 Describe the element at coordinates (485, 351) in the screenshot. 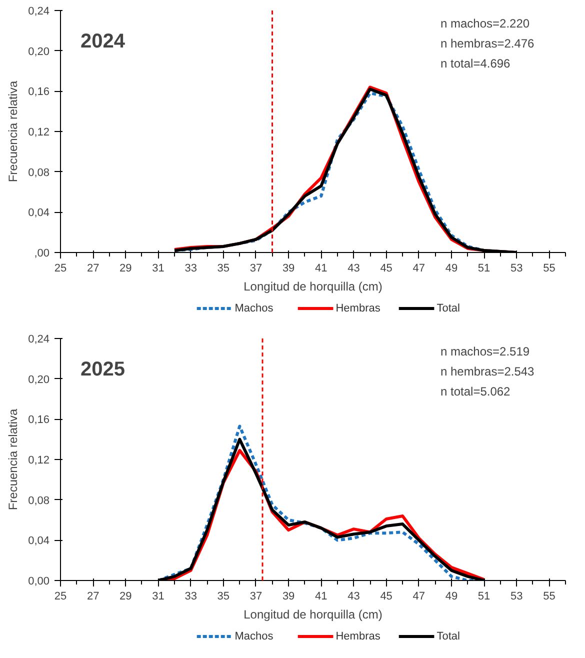

I see `annotation: n machos=2.519` at that location.